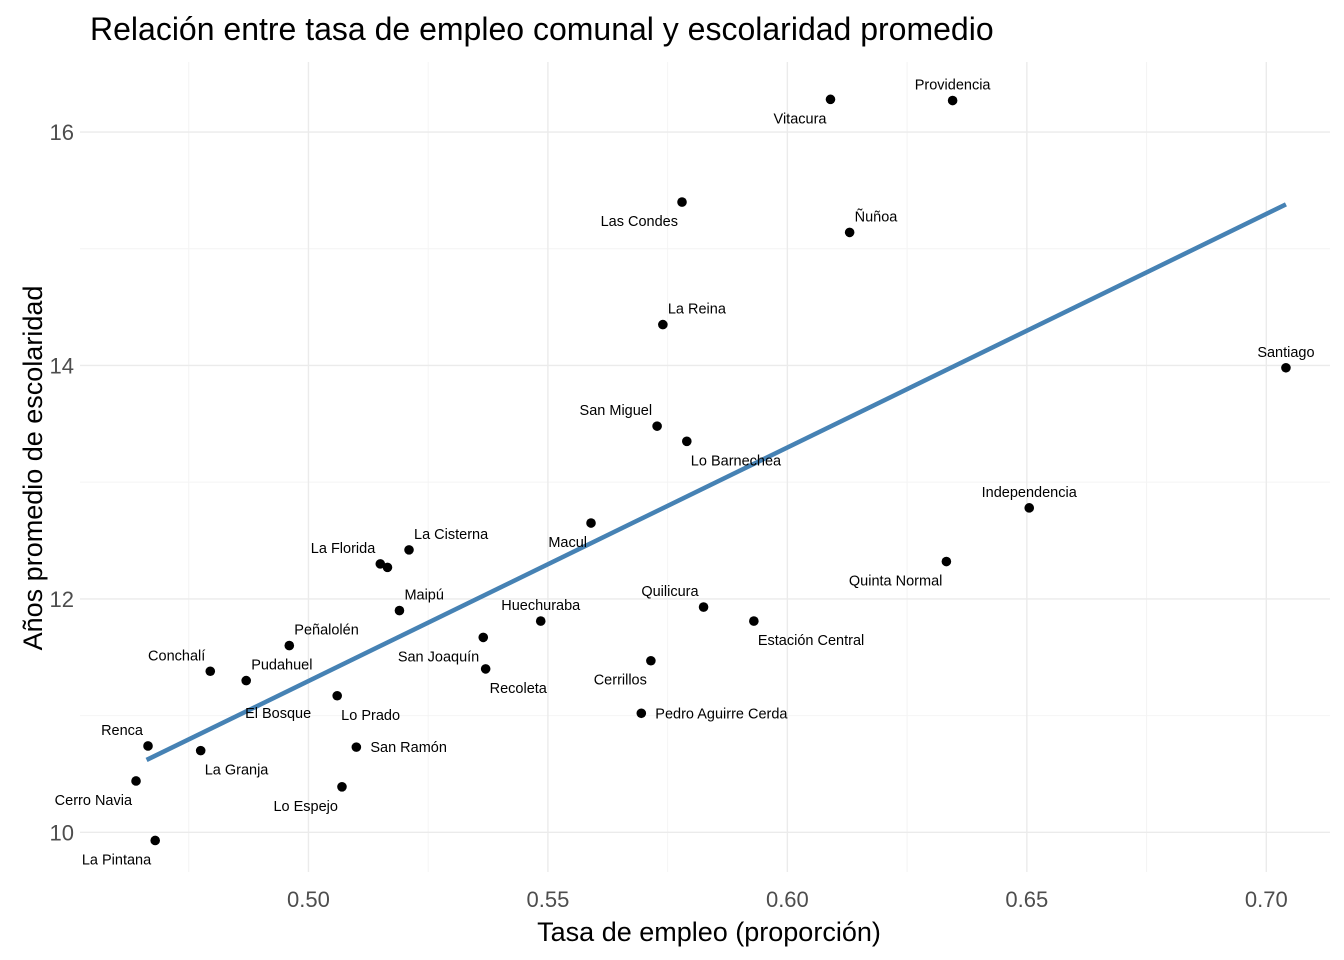 The image size is (1344, 960). What do you see at coordinates (451, 535) in the screenshot?
I see `point-label: La Cisterna` at bounding box center [451, 535].